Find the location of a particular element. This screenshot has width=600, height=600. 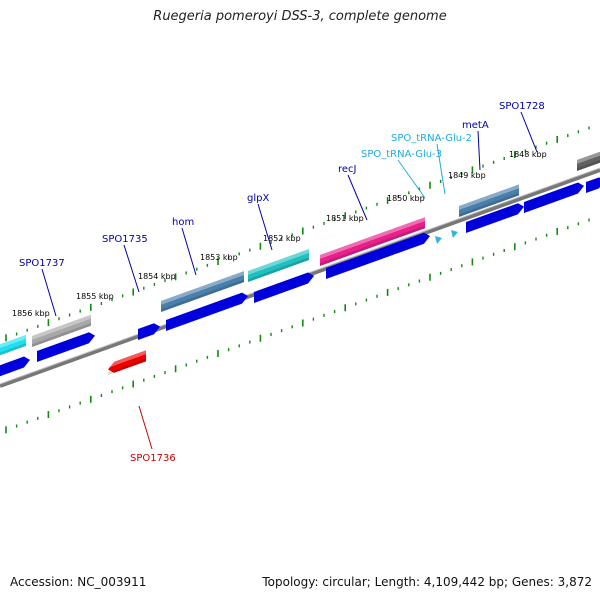

cds-reverse-spo1736-shadow is located at coordinates (127, 366).